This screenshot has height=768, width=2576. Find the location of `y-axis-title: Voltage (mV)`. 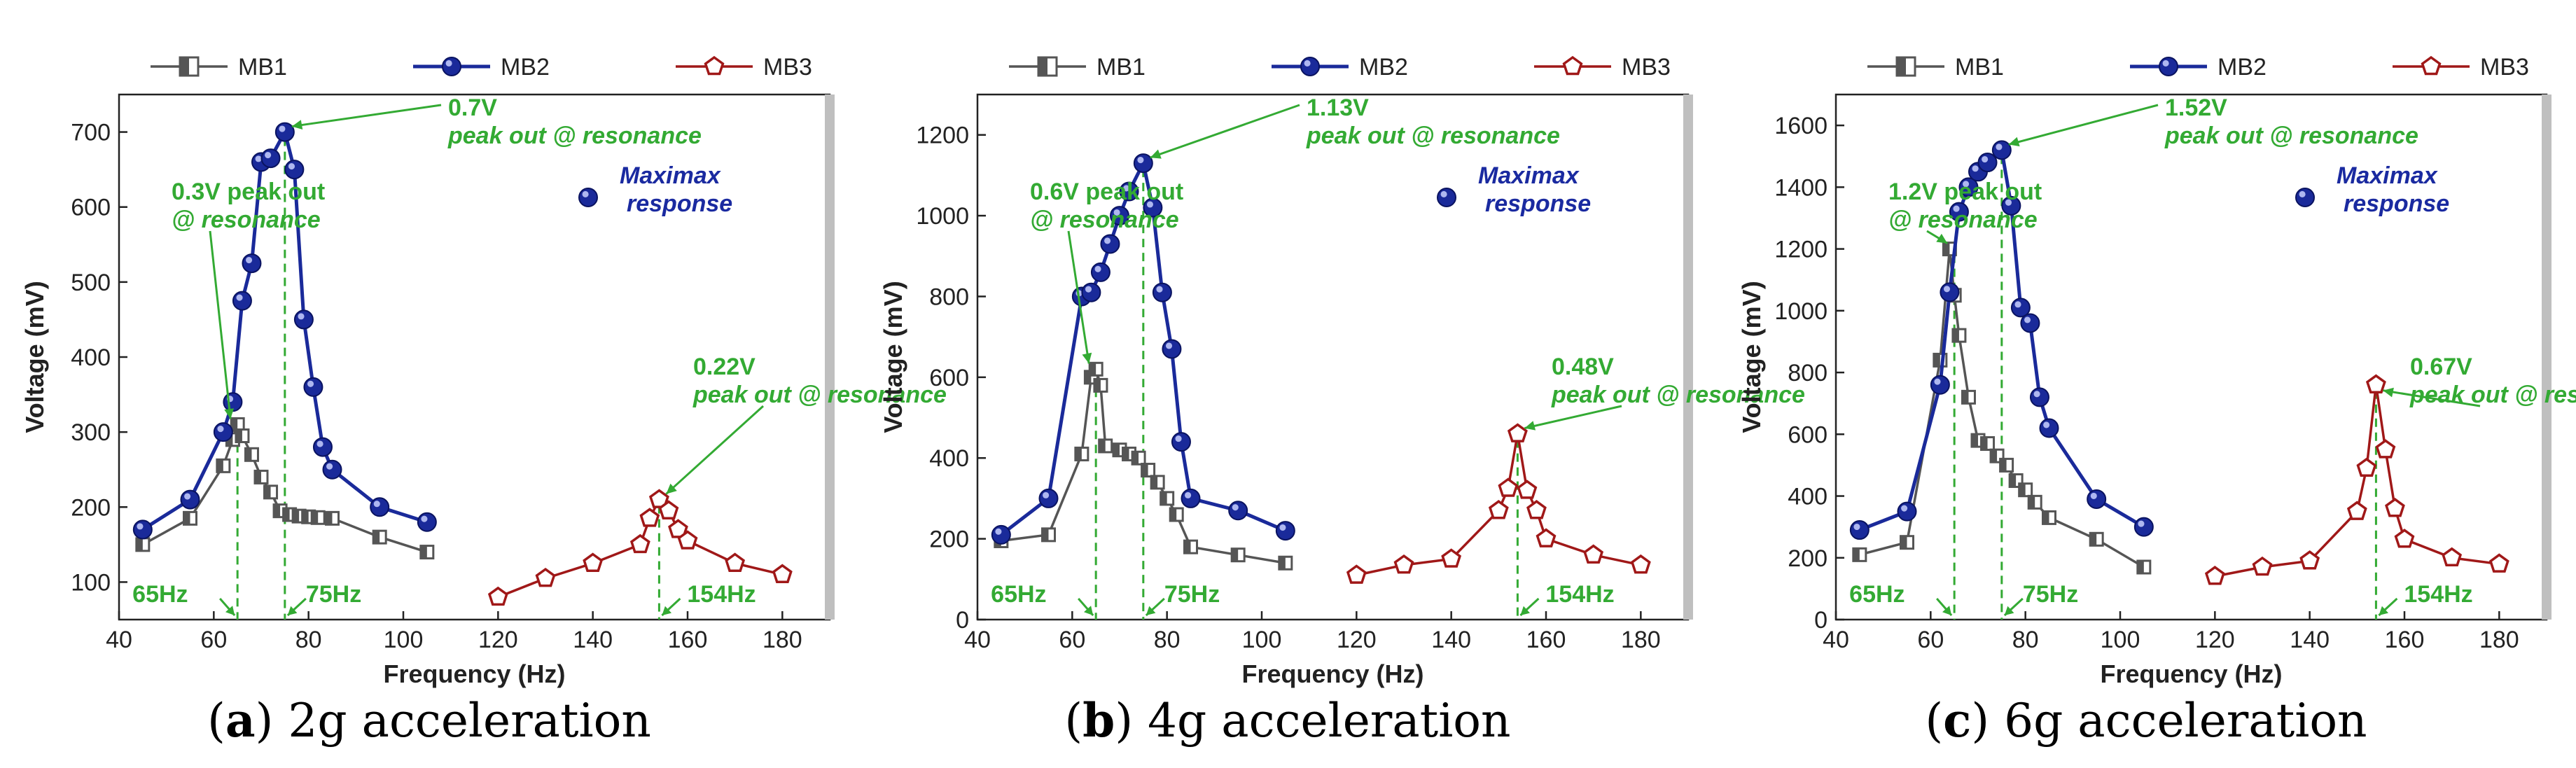

y-axis-title: Voltage (mV) is located at coordinates (893, 357).